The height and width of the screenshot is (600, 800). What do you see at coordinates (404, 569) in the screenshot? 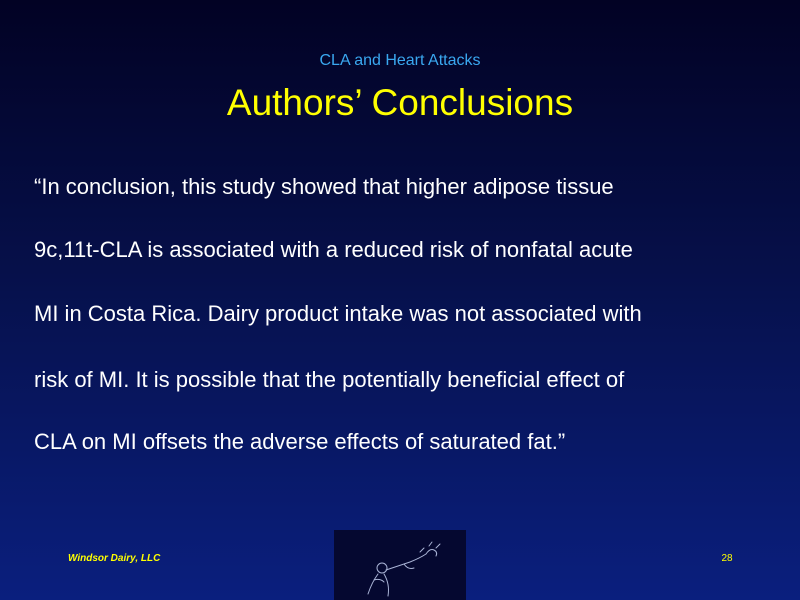
I see `logo-sketch-icon` at bounding box center [404, 569].